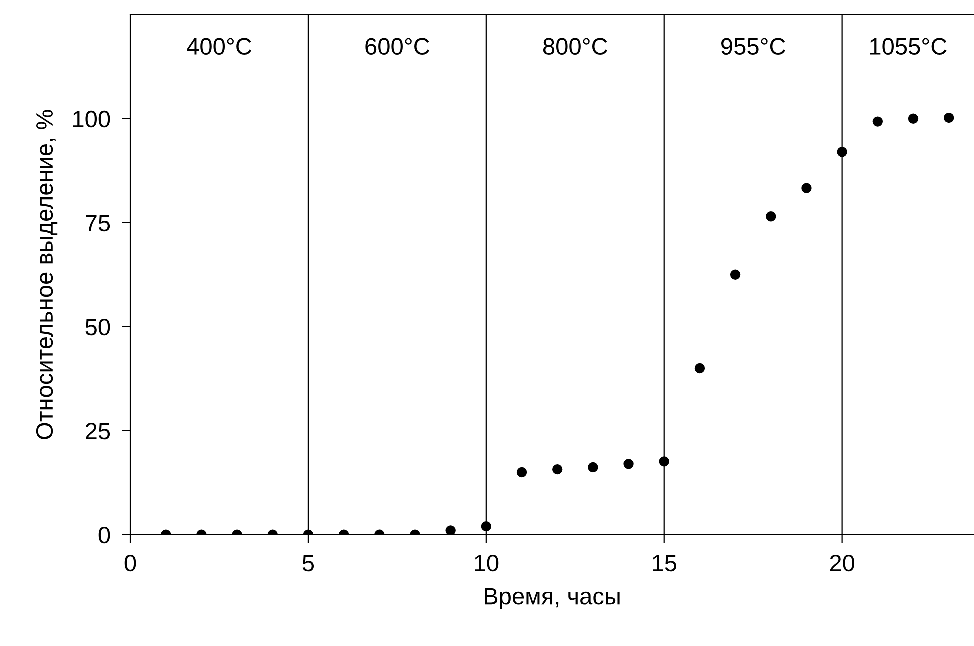  I want to click on x-tick-label: 20, so click(842, 563).